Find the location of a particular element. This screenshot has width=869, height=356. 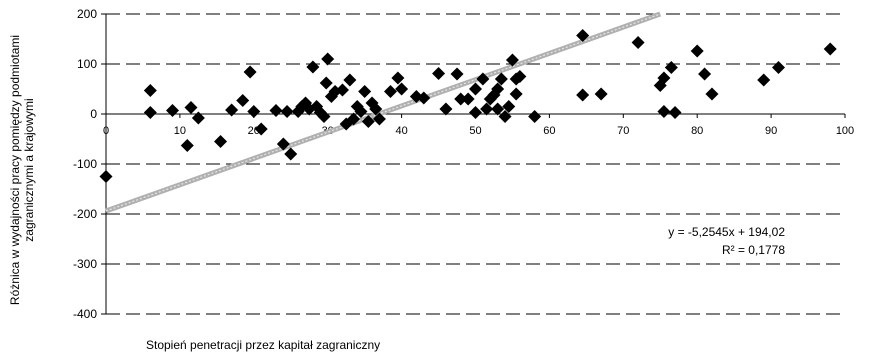

y-tick-label--300: -300 is located at coordinates (85, 264).